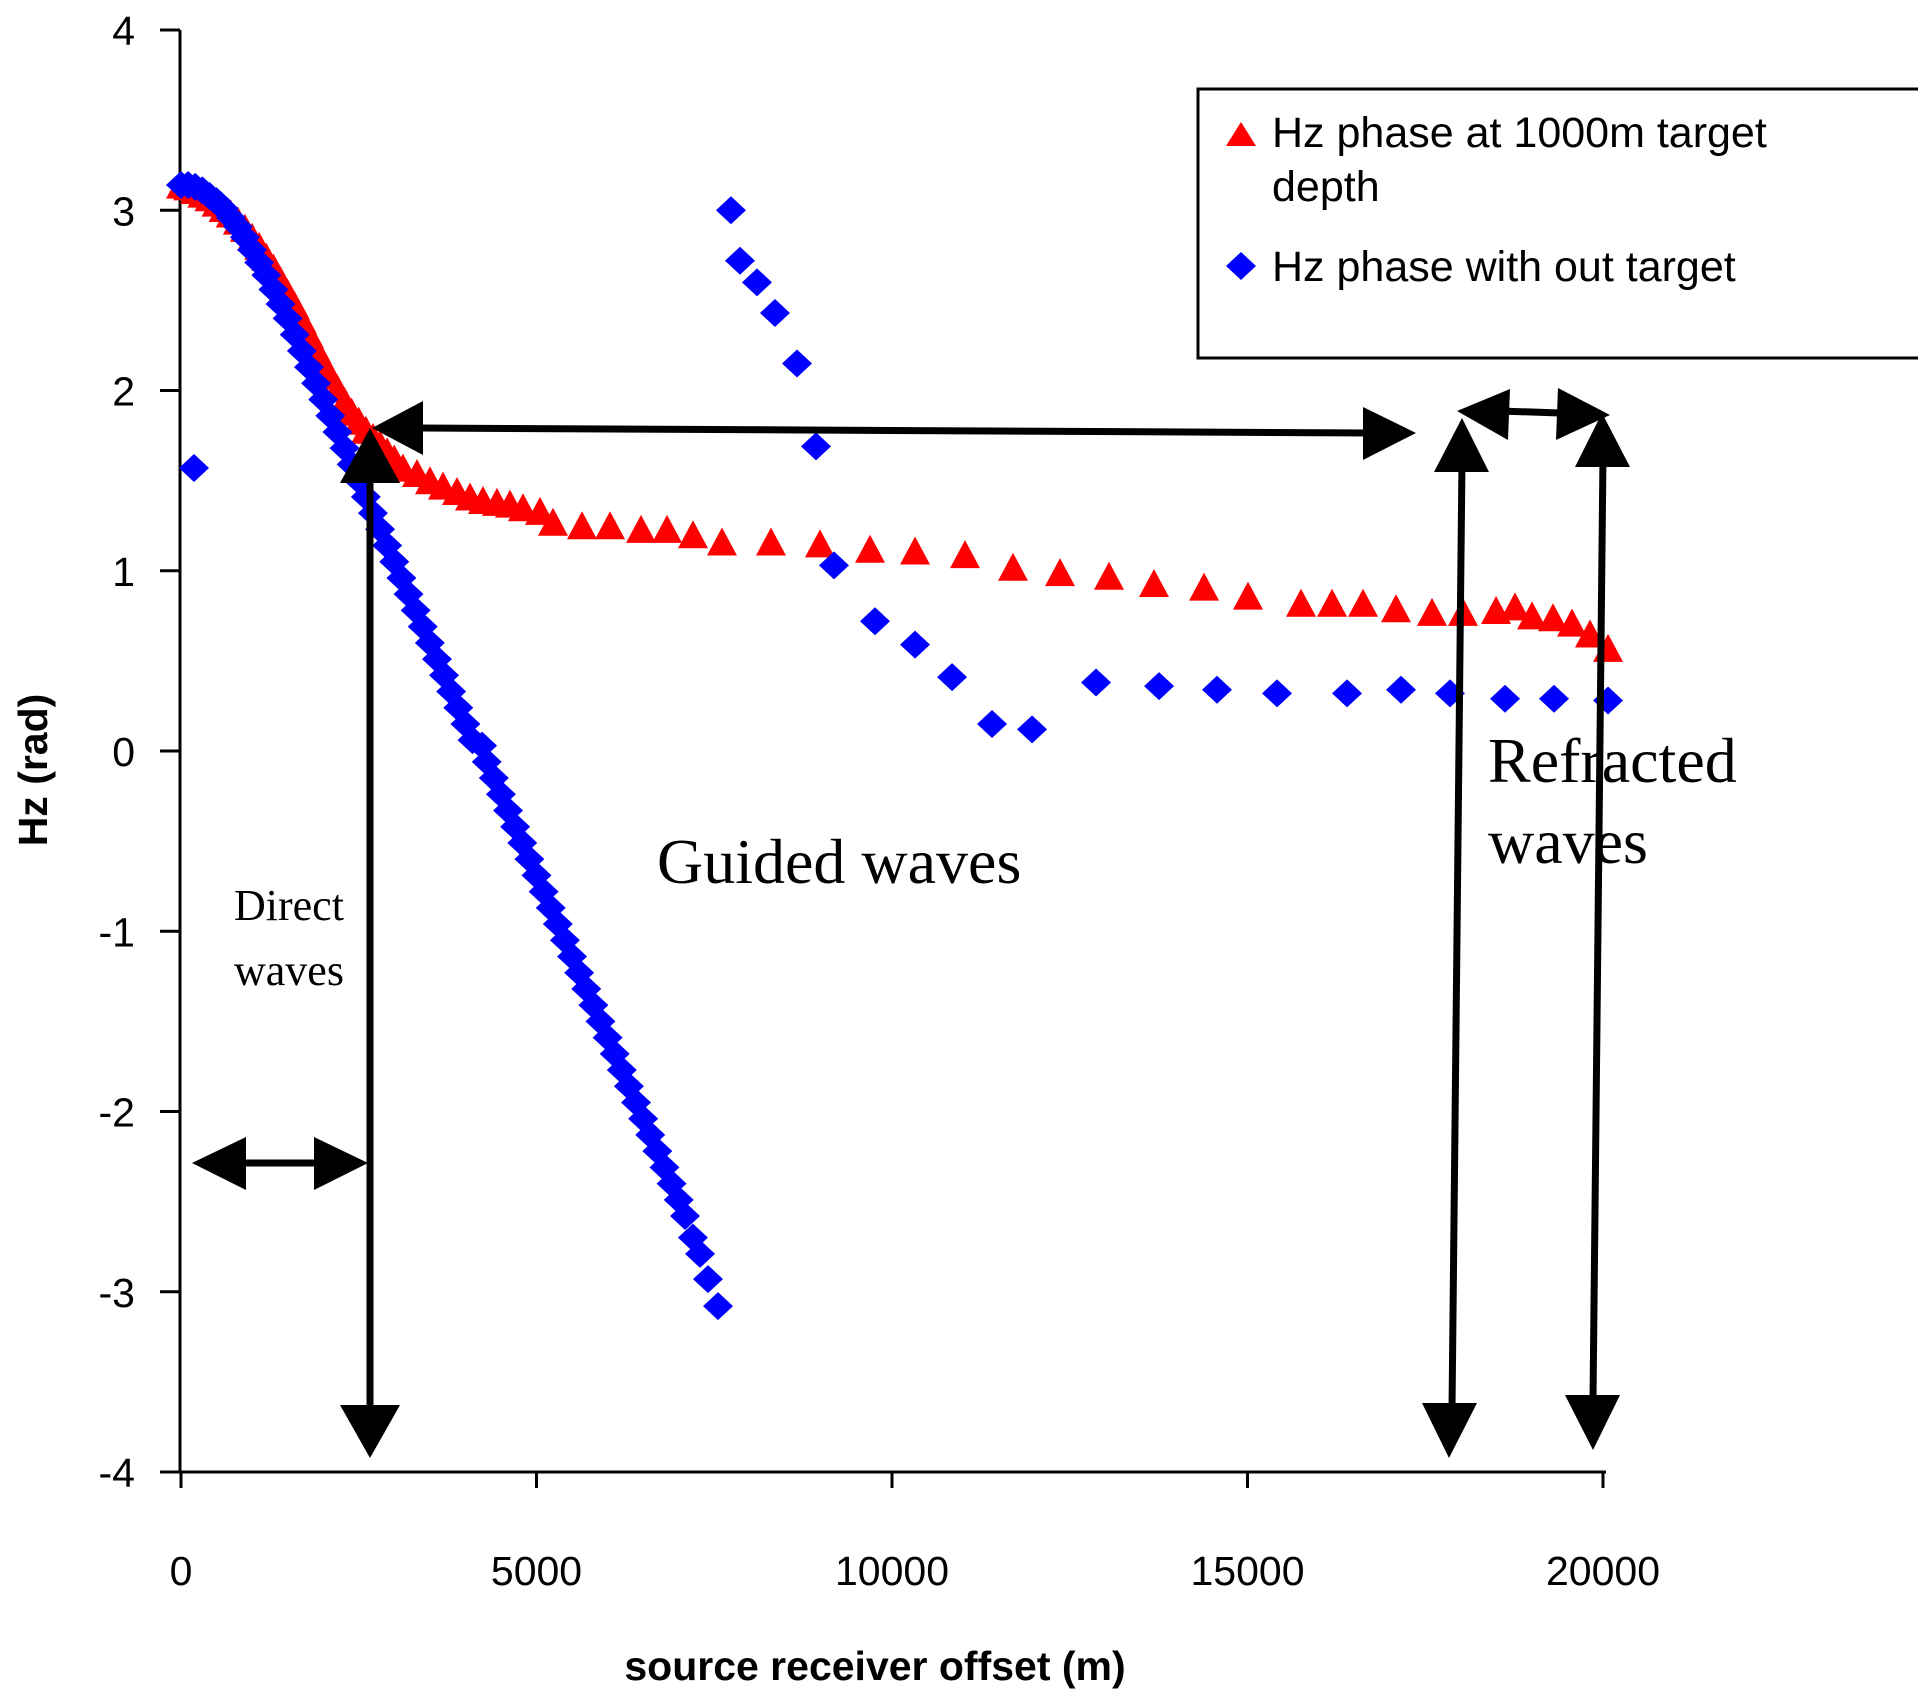 The height and width of the screenshot is (1700, 1918). I want to click on y-ticks: 4 3 2 1 0 -1 -2 -3 -4, so click(139, 752).